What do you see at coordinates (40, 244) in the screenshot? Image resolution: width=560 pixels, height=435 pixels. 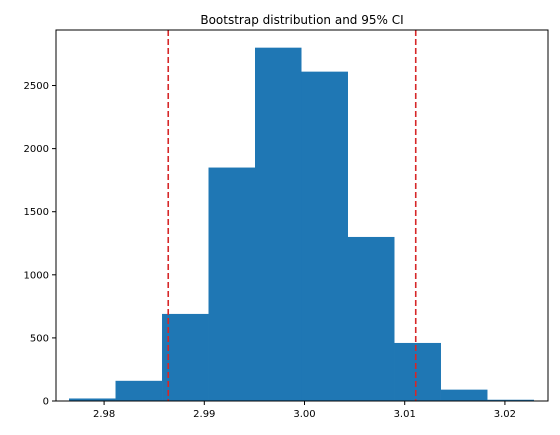 I see `y-axis: 0 500 1000 1500 2000 2500` at bounding box center [40, 244].